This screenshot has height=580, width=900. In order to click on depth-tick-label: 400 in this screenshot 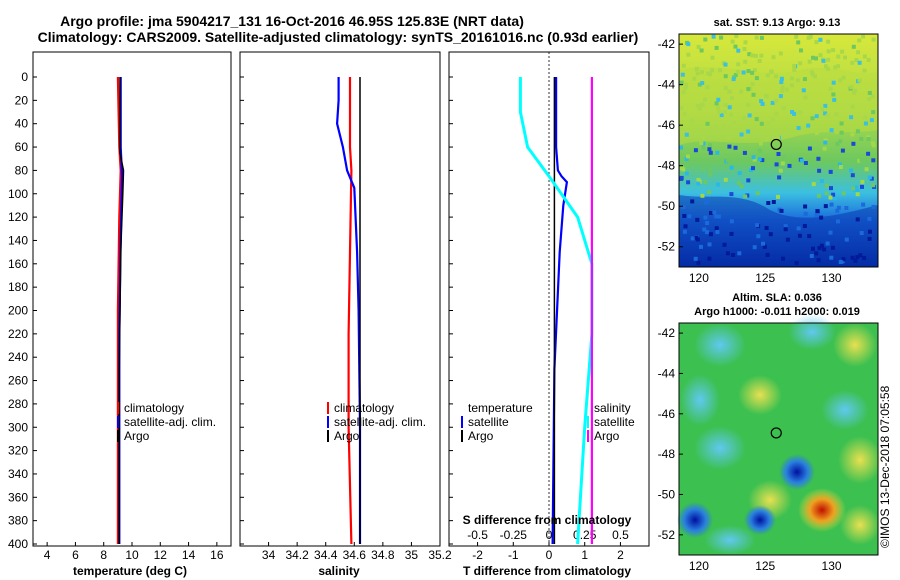, I will do `click(18, 544)`.